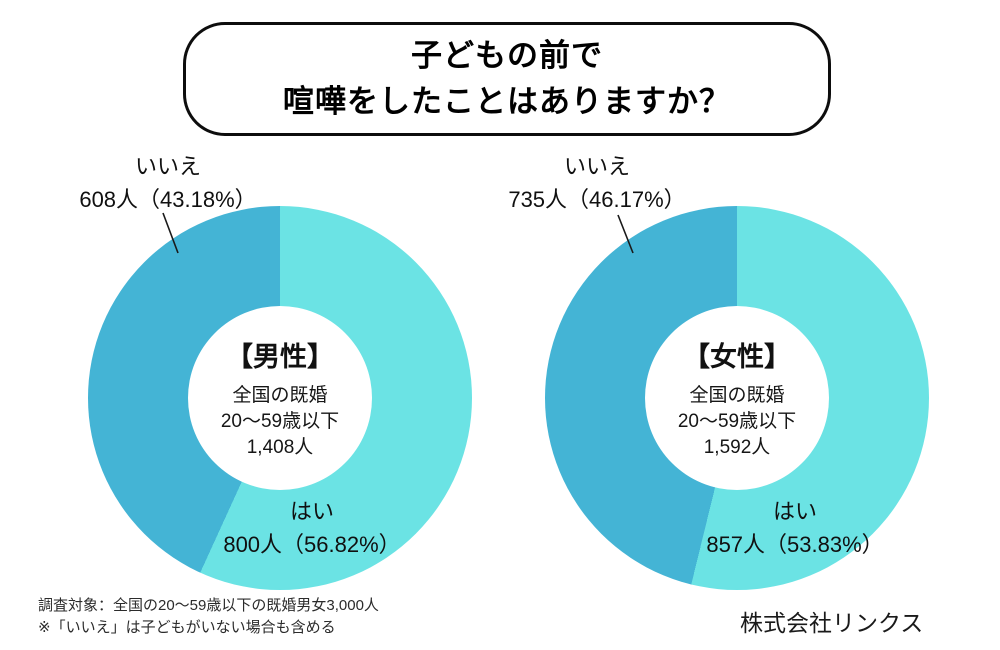 This screenshot has height=650, width=1000. Describe the element at coordinates (795, 528) in the screenshot. I see `slice-label-yes-female: はい 857人（53.83%）` at that location.